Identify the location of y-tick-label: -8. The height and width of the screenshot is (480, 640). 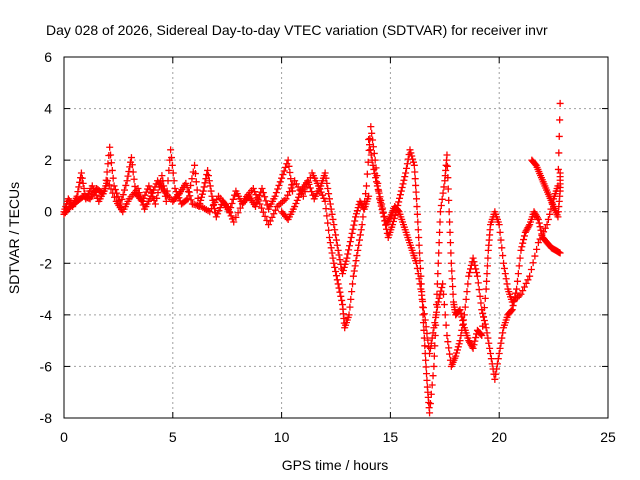
(46, 418).